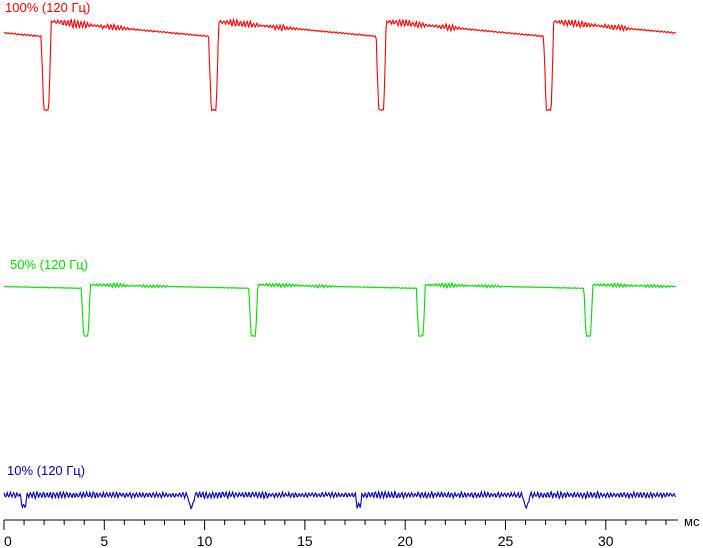  What do you see at coordinates (305, 540) in the screenshot?
I see `x-tick-label: 15` at bounding box center [305, 540].